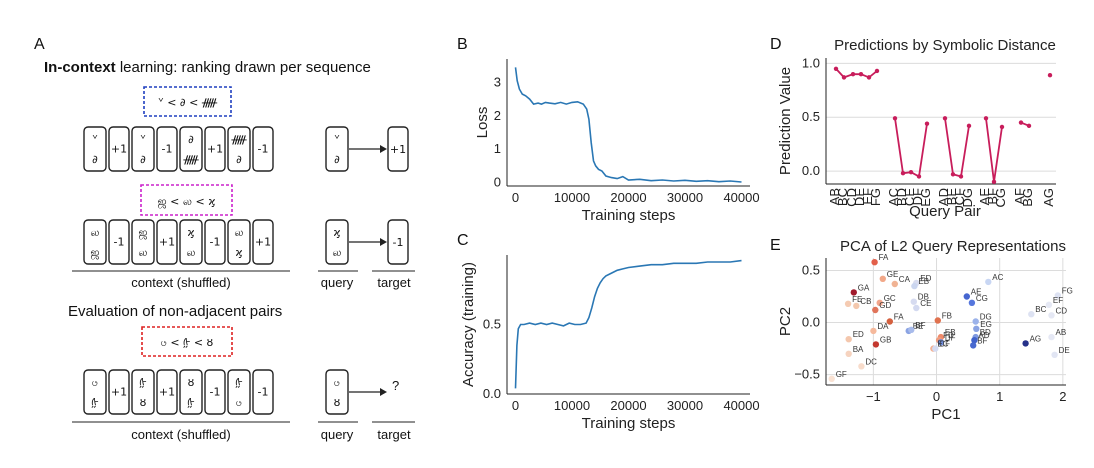 Image resolution: width=1094 pixels, height=468 pixels. Describe the element at coordinates (901, 197) in the screenshot. I see `D-xtick-BD: BD` at that location.